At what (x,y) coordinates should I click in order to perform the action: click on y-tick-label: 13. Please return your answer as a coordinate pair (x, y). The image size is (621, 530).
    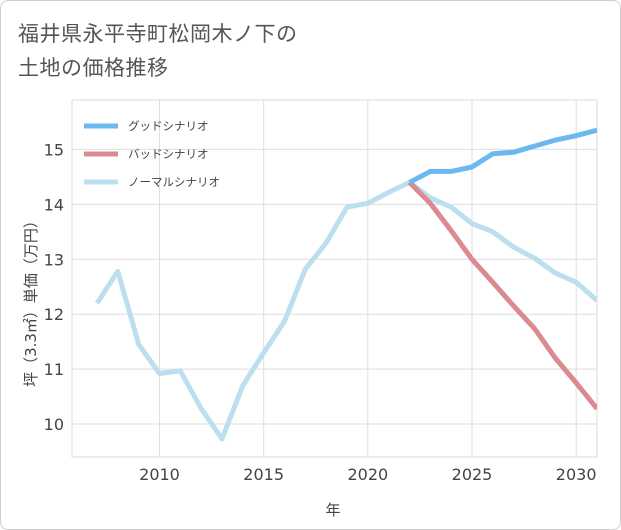
    Looking at the image, I should click on (54, 259).